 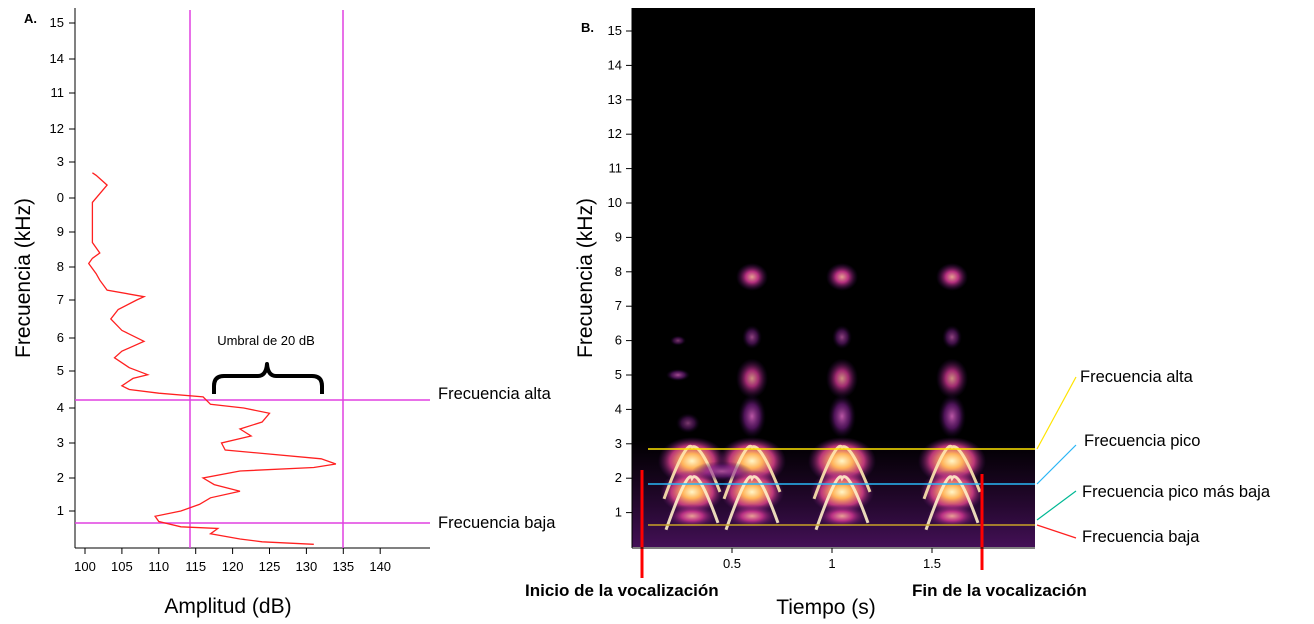 I want to click on vocalization-end-label: Fin de la vocalización, so click(x=999, y=590).